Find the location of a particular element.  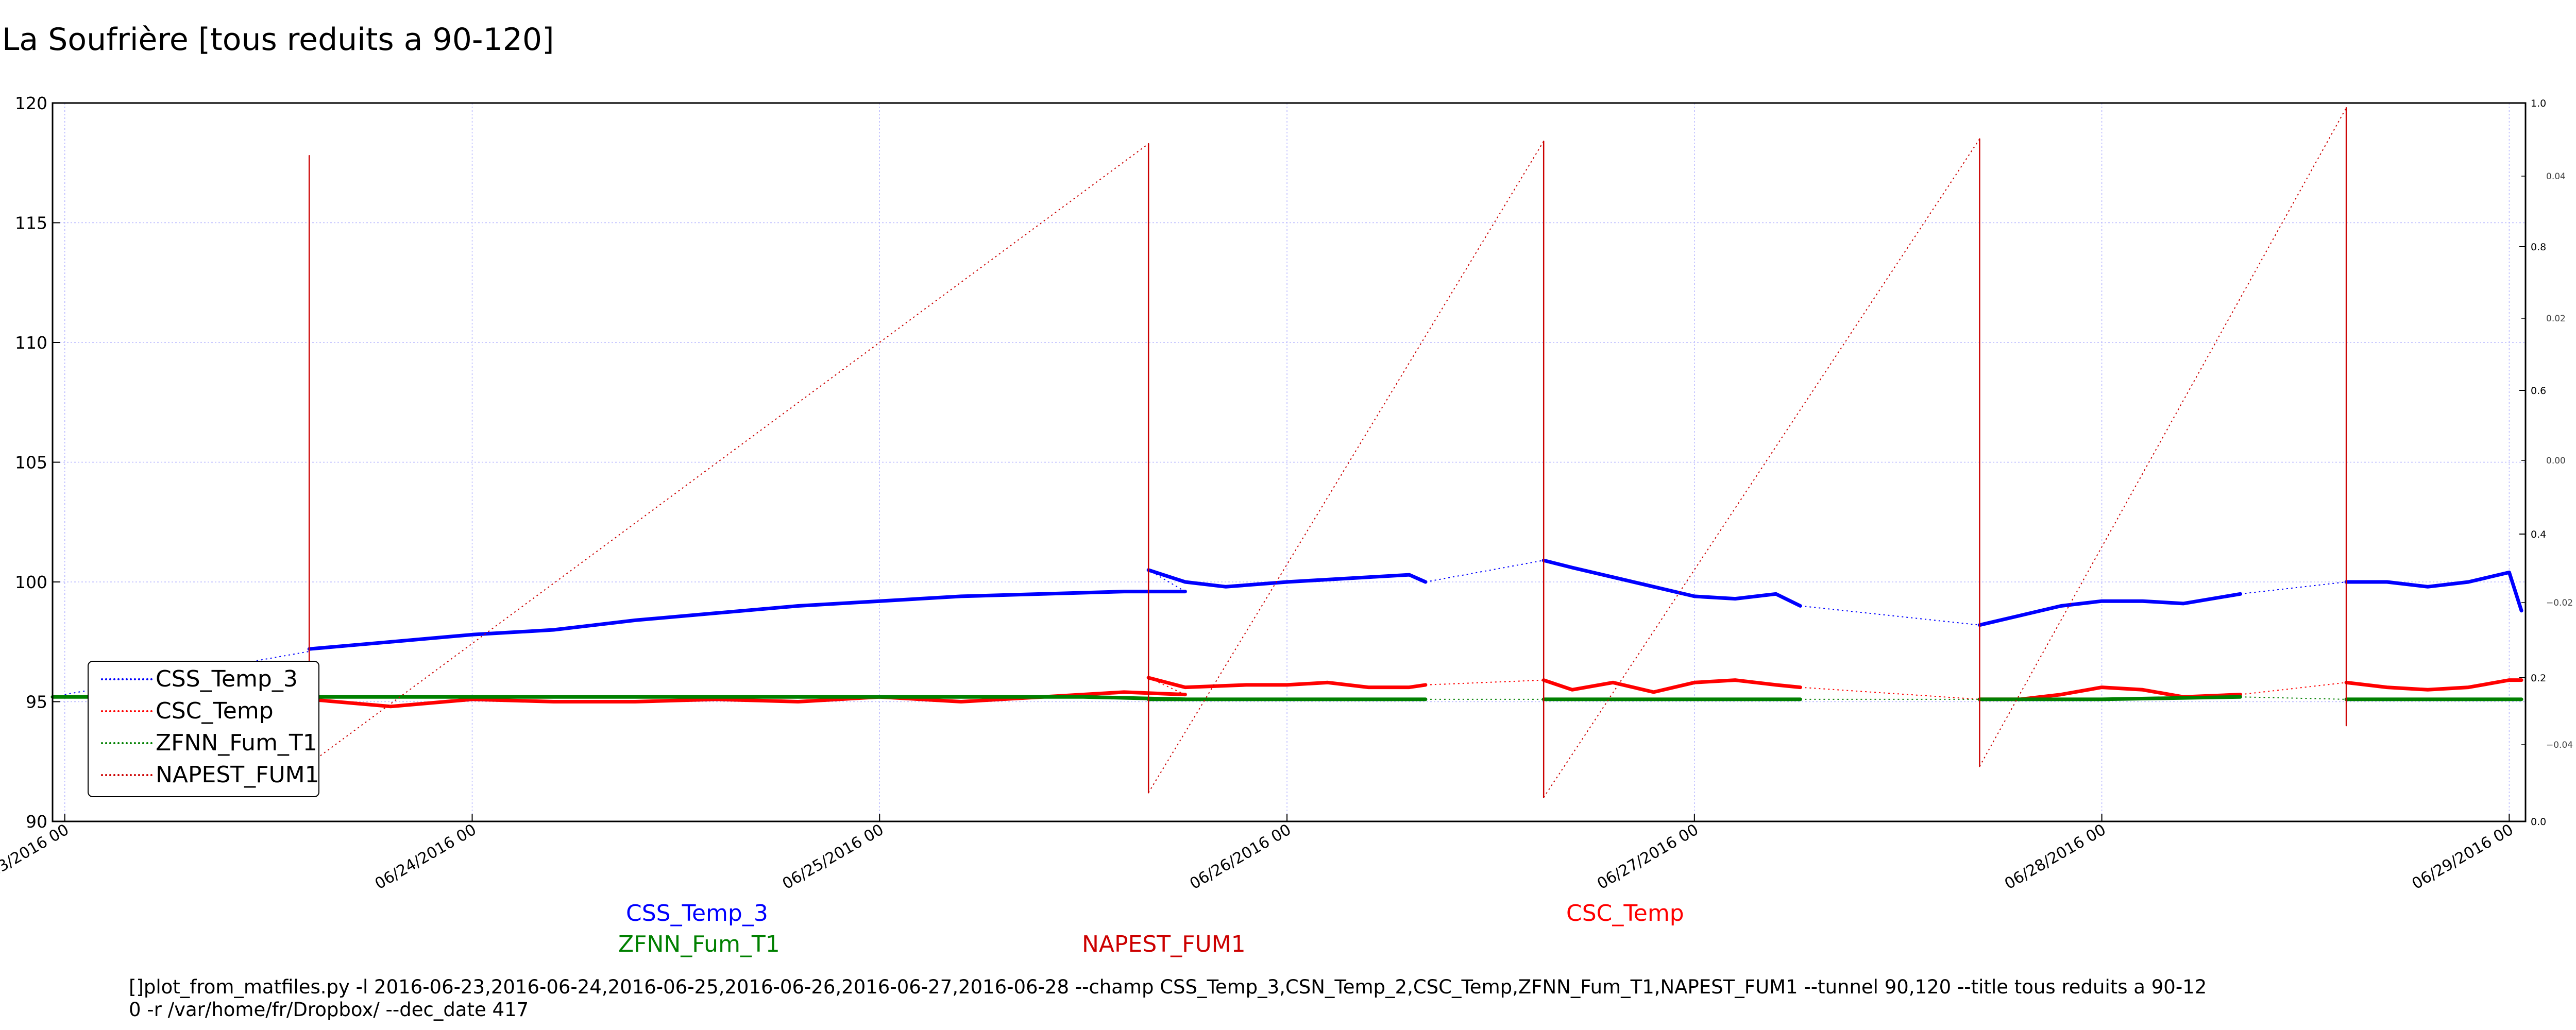

legend-swatch-csc-temp is located at coordinates (127, 711).